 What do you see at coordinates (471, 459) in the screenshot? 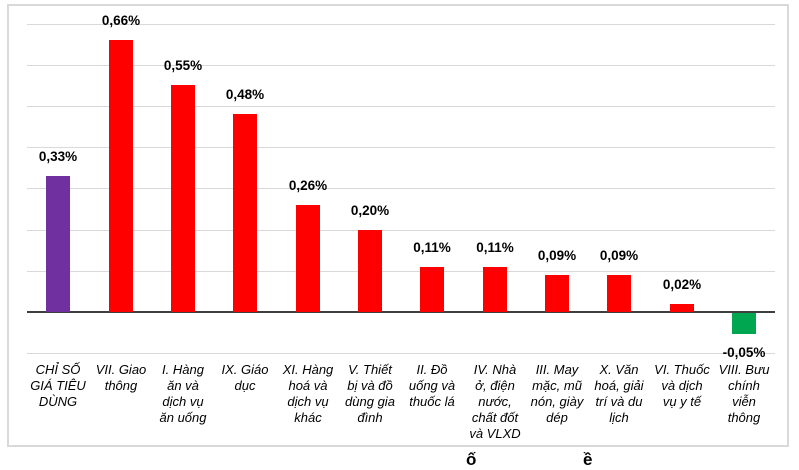
I see `cropped-caption-glyph-left: ố` at bounding box center [471, 459].